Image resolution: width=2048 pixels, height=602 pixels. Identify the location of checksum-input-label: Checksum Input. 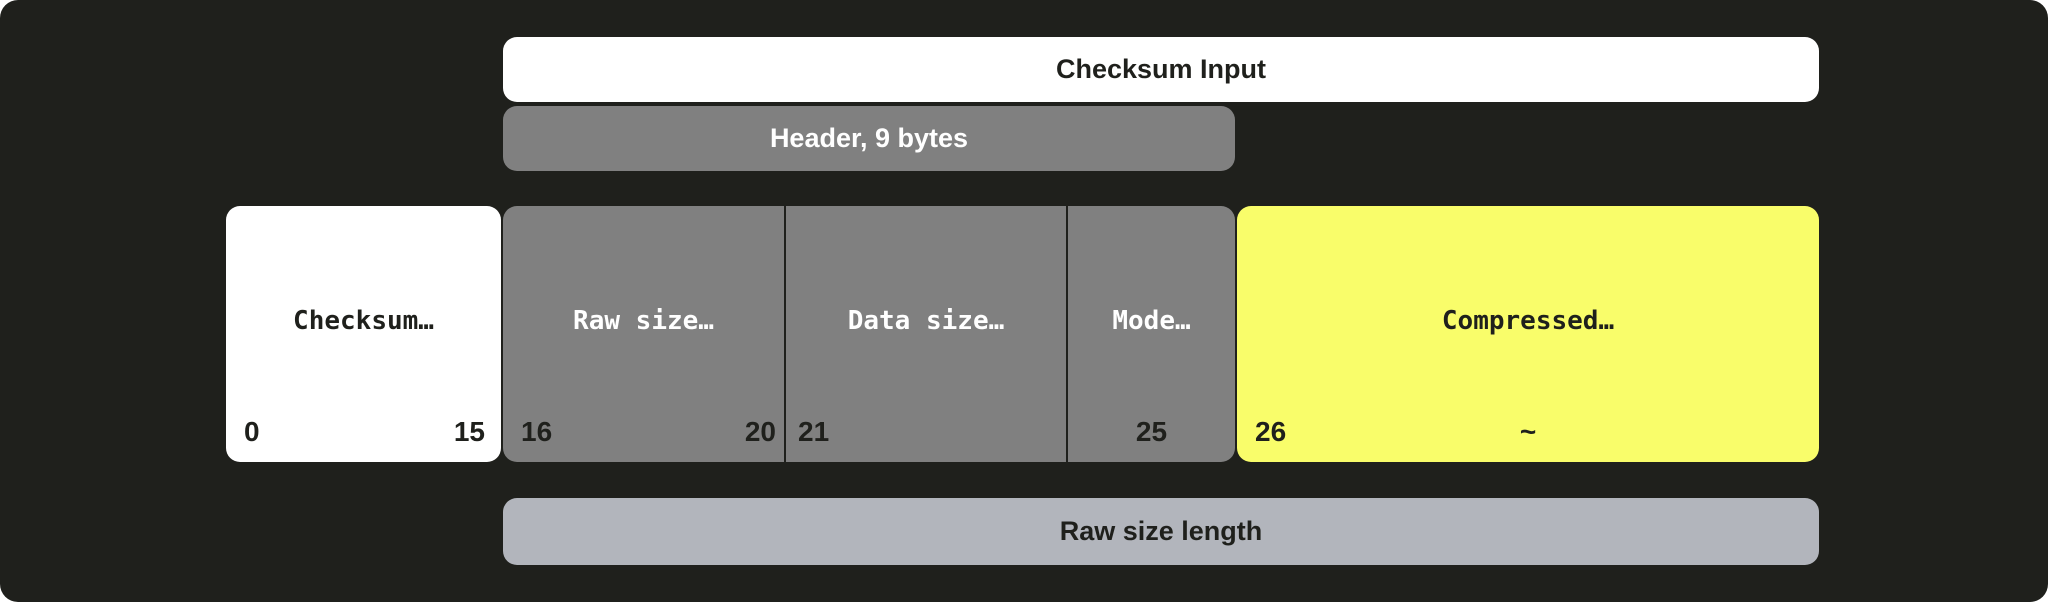
(1161, 69).